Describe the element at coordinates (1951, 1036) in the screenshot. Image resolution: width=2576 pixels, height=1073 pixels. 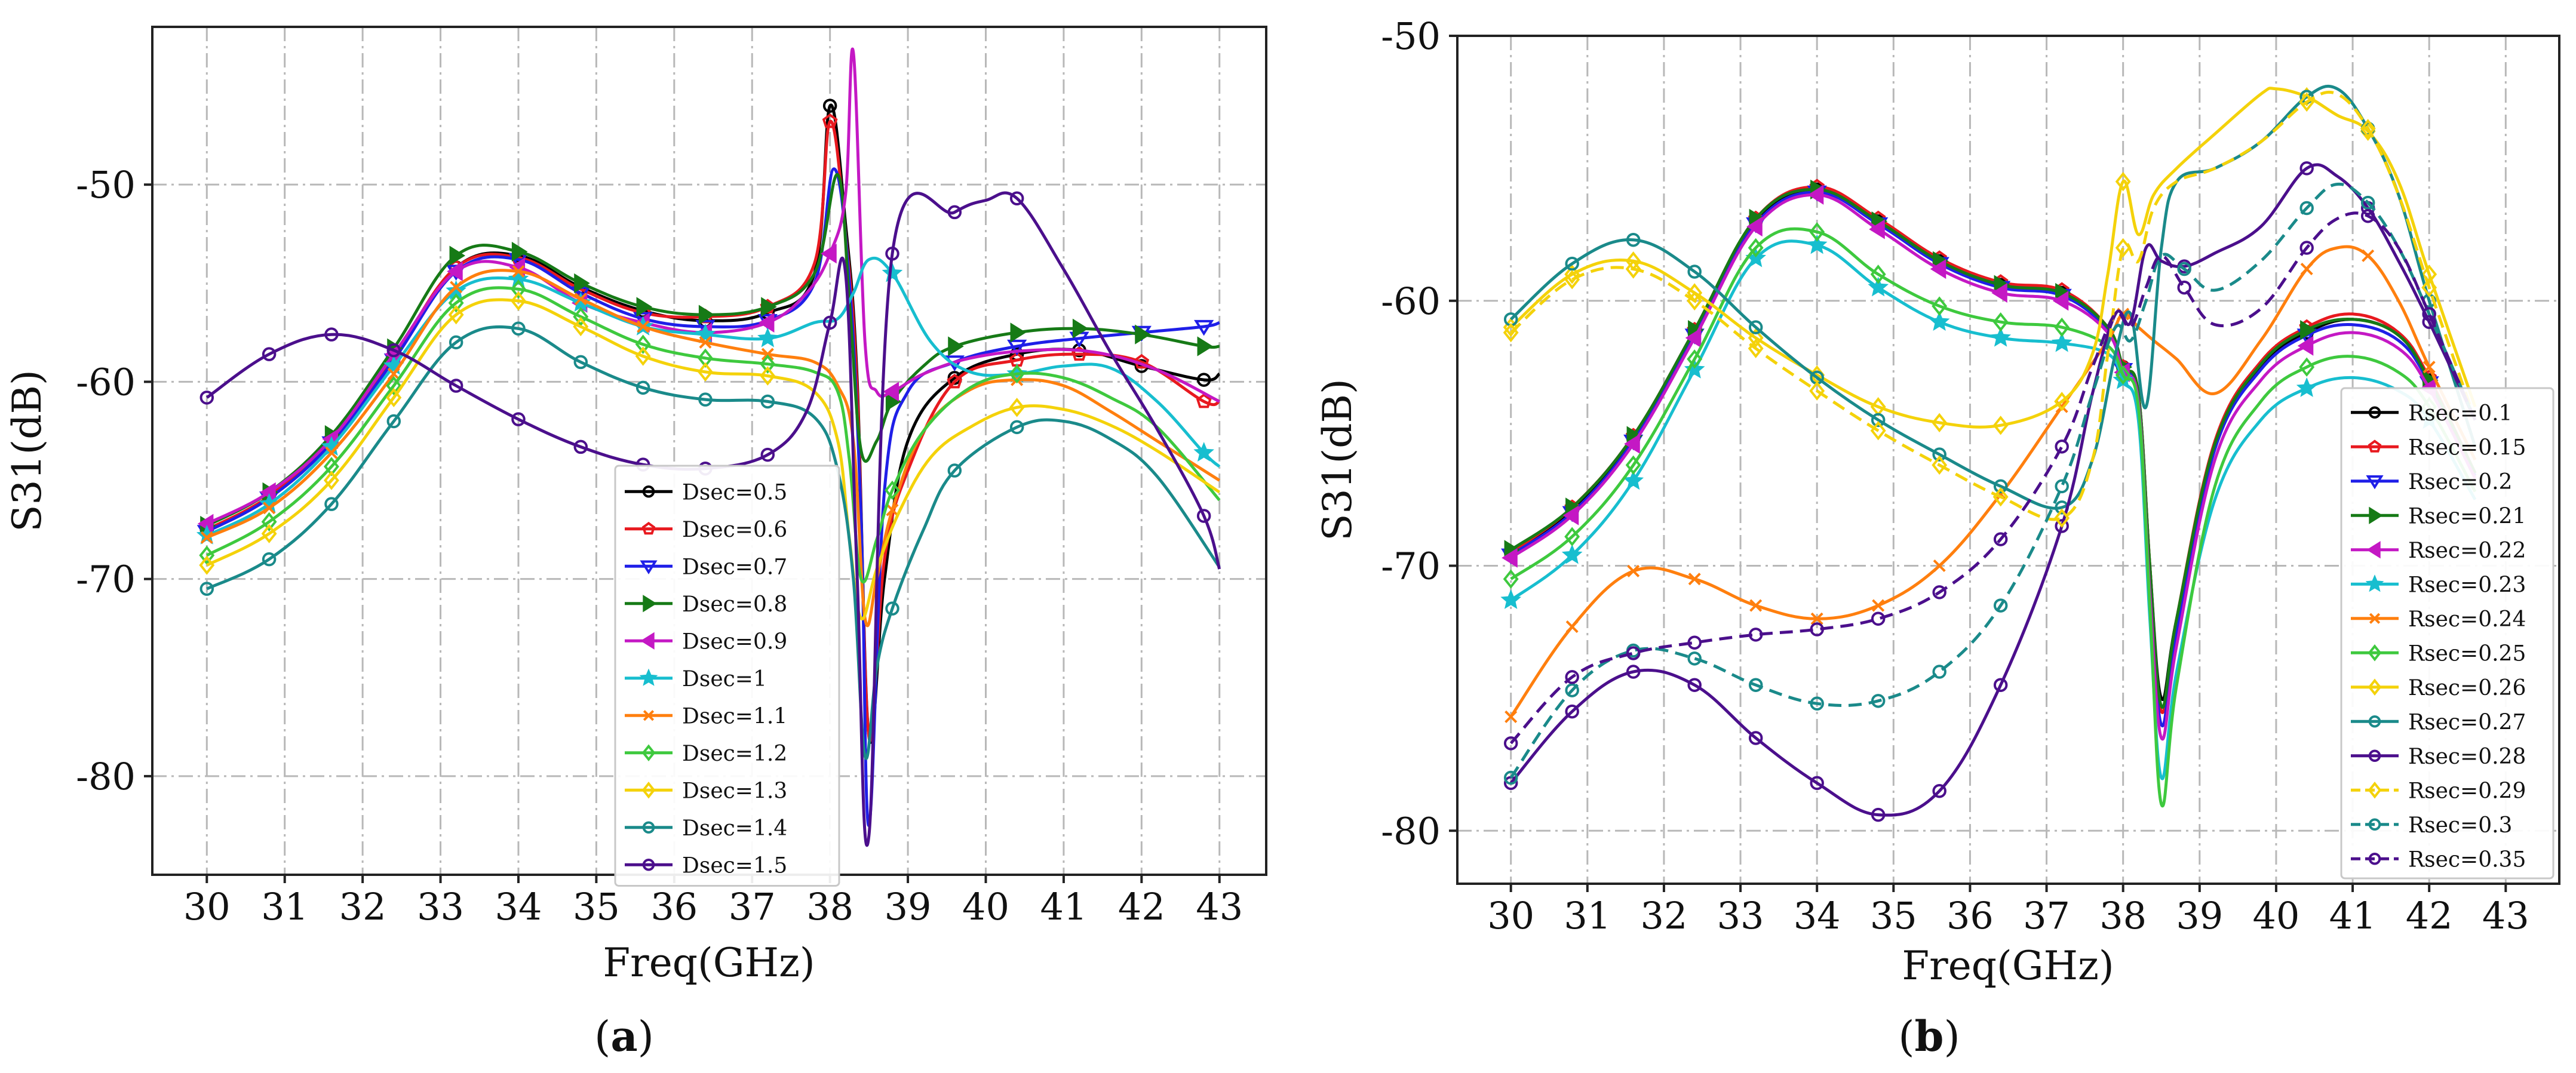
I see `panel-label-b-close: )` at that location.